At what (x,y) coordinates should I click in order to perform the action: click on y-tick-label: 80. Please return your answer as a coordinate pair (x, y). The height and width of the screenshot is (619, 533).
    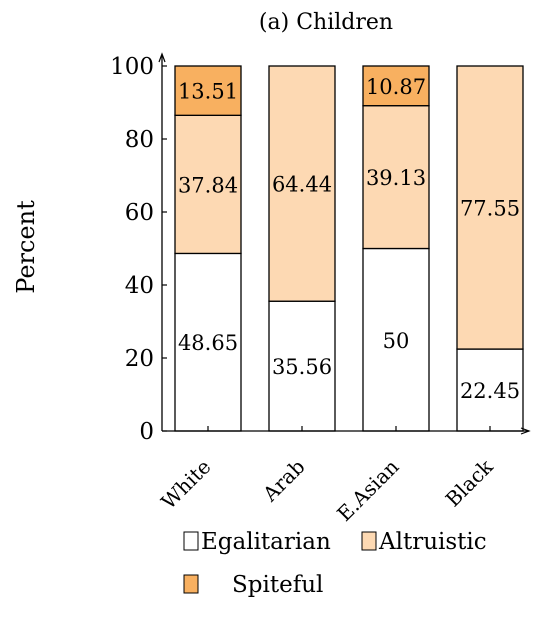
    Looking at the image, I should click on (139, 140).